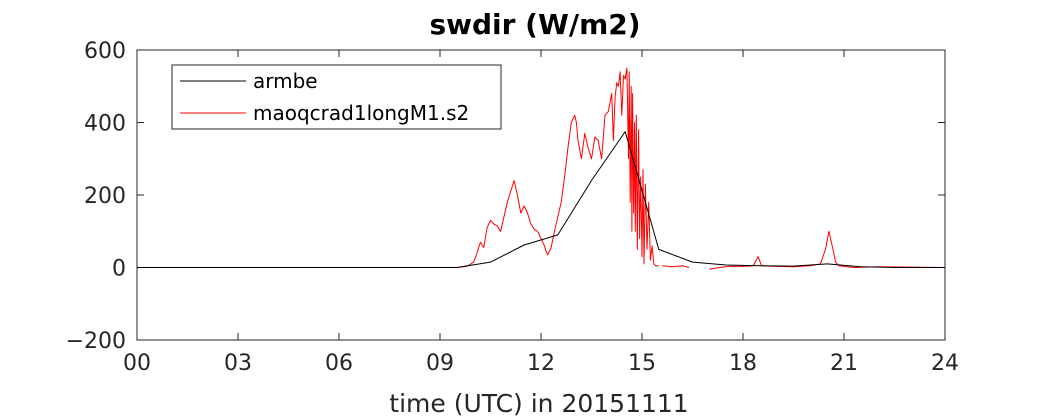 This screenshot has height=417, width=1042. Describe the element at coordinates (642, 363) in the screenshot. I see `x-tick-label: 15` at that location.